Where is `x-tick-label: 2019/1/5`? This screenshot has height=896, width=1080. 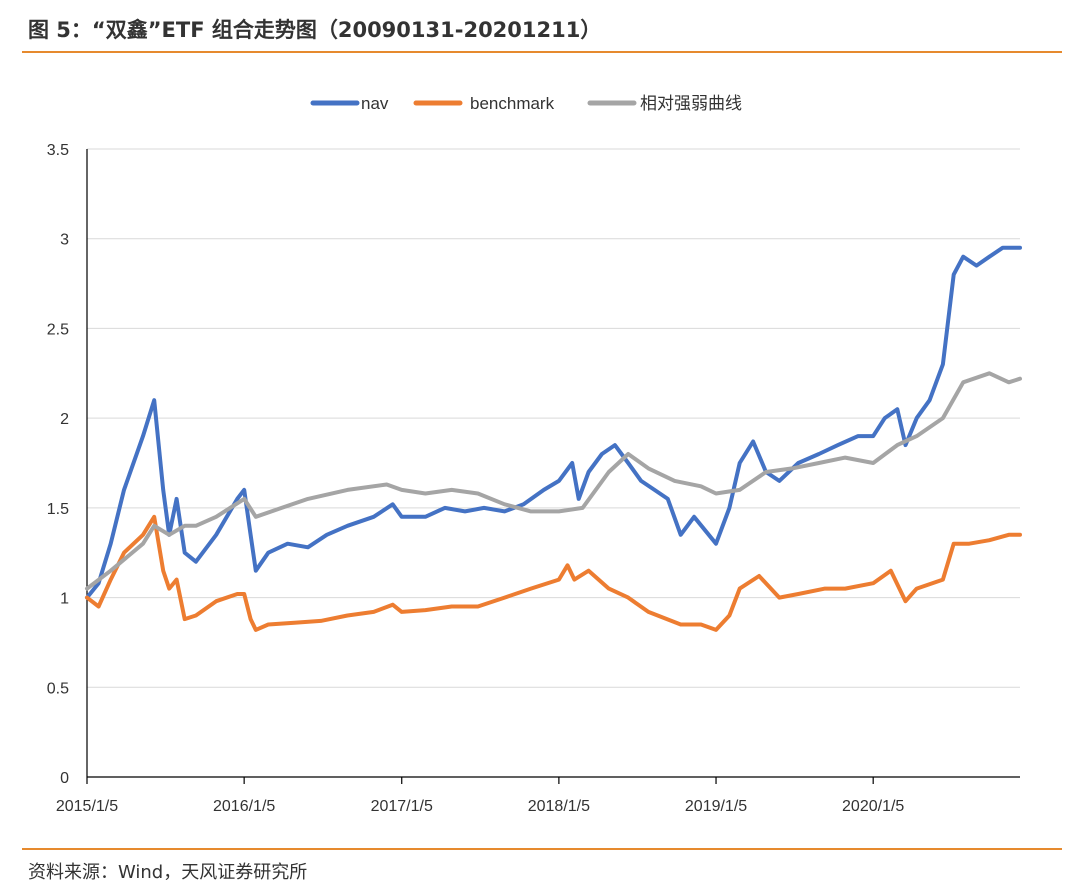 x-tick-label: 2019/1/5 is located at coordinates (716, 806).